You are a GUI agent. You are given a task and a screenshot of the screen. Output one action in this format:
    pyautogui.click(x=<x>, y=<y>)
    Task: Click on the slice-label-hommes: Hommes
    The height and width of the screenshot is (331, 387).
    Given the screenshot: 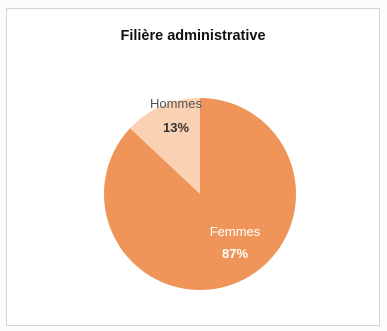 What is the action you would take?
    pyautogui.click(x=176, y=103)
    